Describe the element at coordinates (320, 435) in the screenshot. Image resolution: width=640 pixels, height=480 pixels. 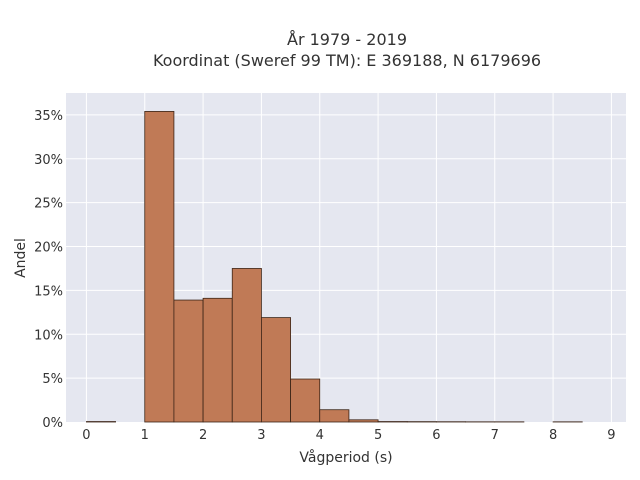
I see `x-tick-label: 4` at that location.